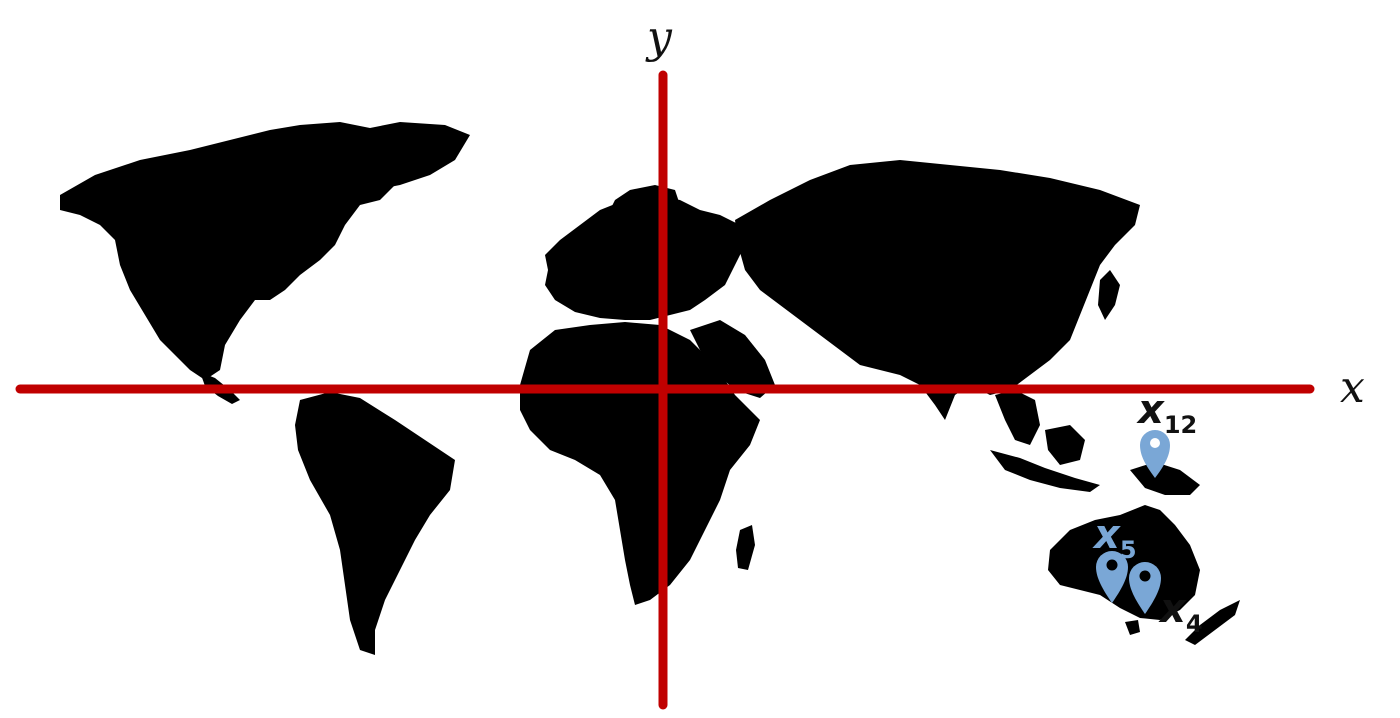 The image size is (1400, 718). I want to click on marker-label-x4: x4, so click(1180, 612).